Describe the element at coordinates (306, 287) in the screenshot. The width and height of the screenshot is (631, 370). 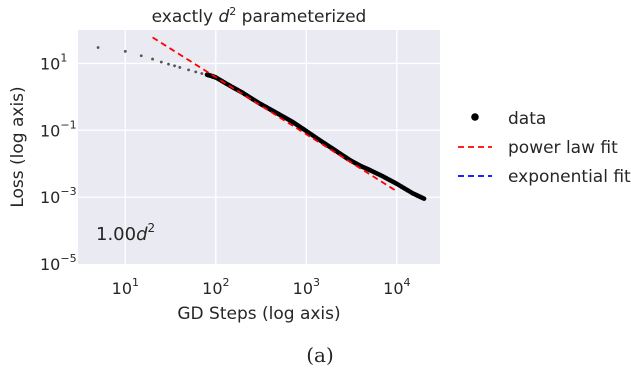
I see `x-tick-label: 10³` at that location.